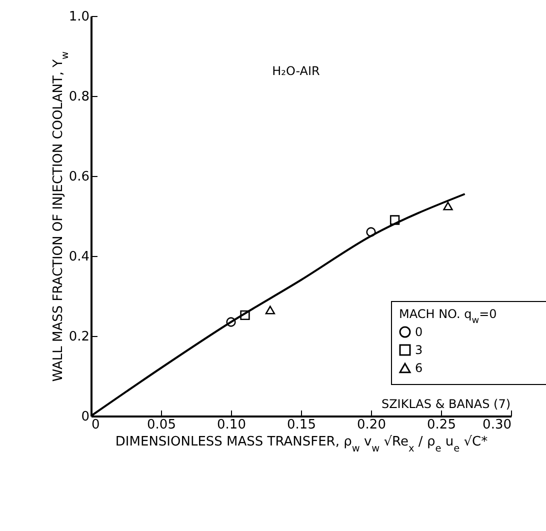 The height and width of the screenshot is (531, 546). What do you see at coordinates (419, 368) in the screenshot?
I see `legend-label: 6` at bounding box center [419, 368].